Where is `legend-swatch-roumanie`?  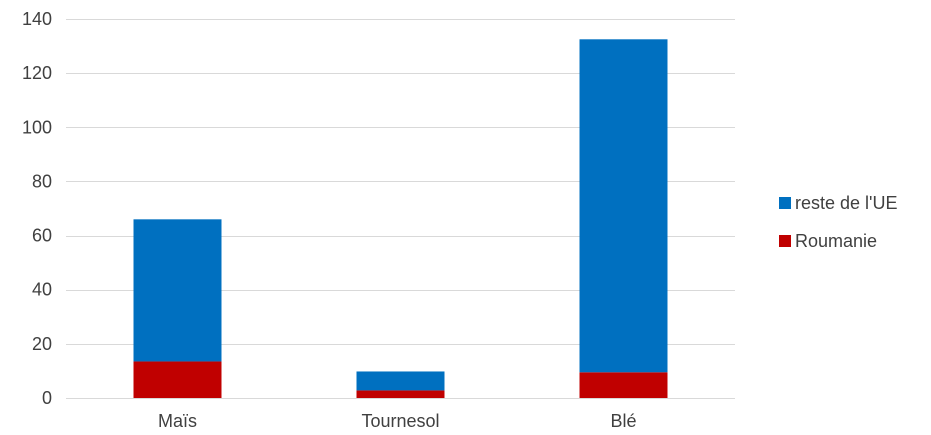
legend-swatch-roumanie is located at coordinates (785, 241).